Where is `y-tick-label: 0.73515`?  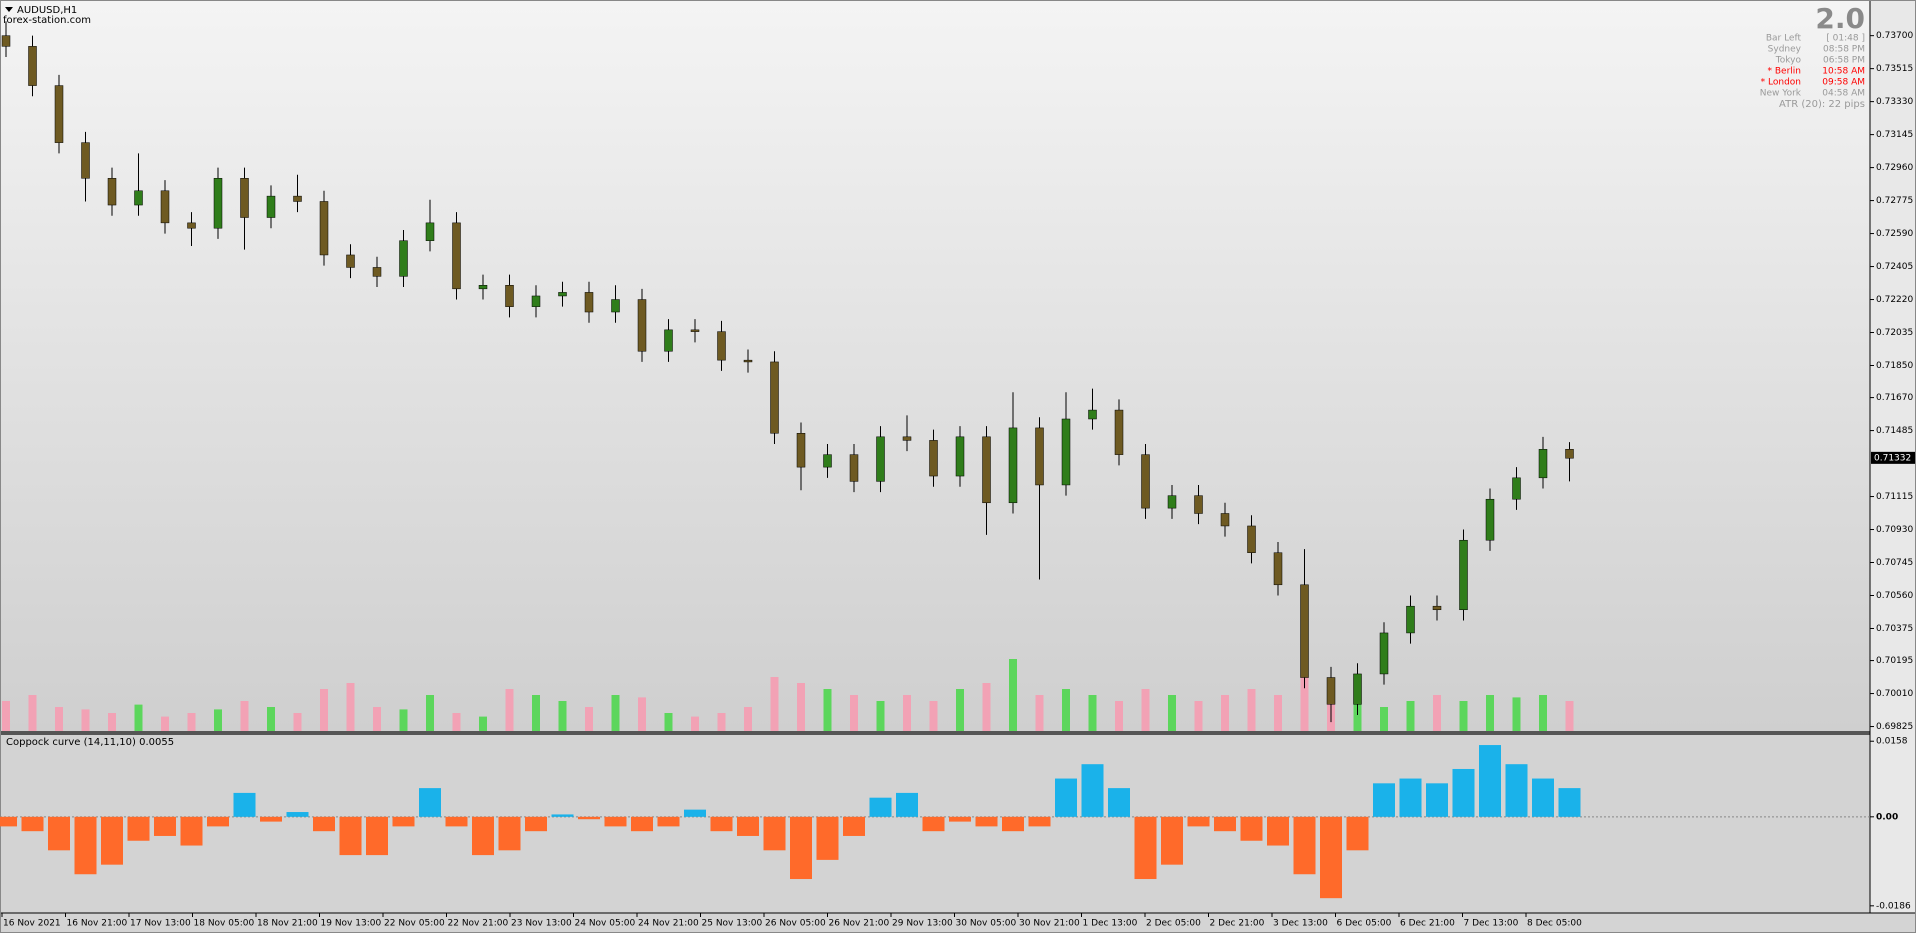 y-tick-label: 0.73515 is located at coordinates (1894, 69).